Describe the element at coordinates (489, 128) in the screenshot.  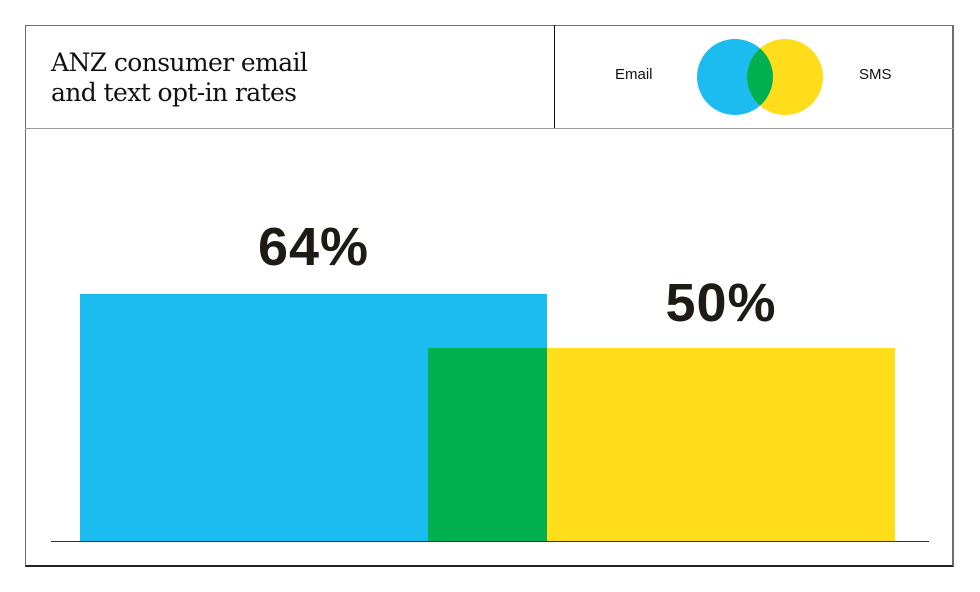
I see `header-divider-horizontal` at that location.